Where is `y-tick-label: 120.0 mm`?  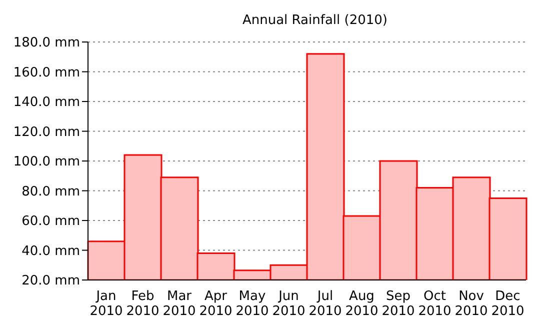 y-tick-label: 120.0 mm is located at coordinates (46, 132).